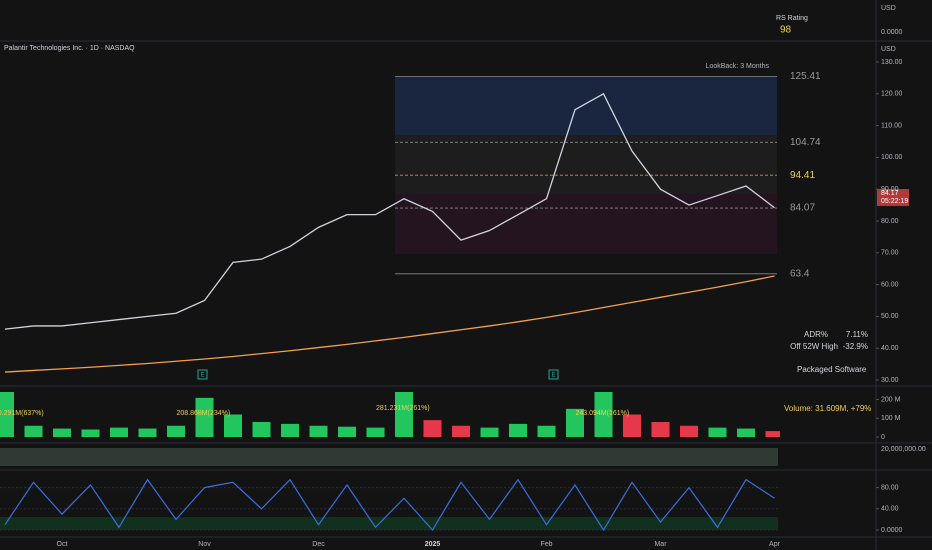 This screenshot has height=550, width=932. I want to click on volume-info: Volume: 31.609M, +79%, so click(827, 408).